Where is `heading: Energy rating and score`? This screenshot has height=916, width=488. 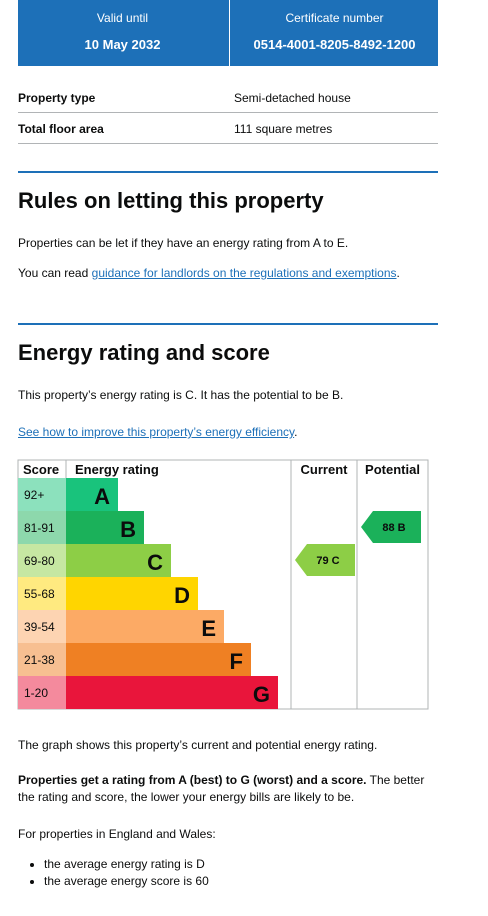 heading: Energy rating and score is located at coordinates (144, 352).